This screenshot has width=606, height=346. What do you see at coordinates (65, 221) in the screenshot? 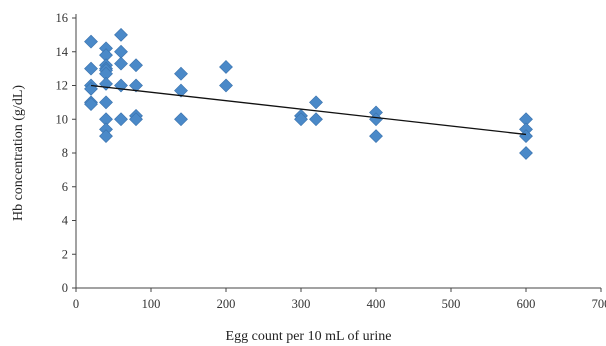
I see `y-tick-label: 4` at bounding box center [65, 221].